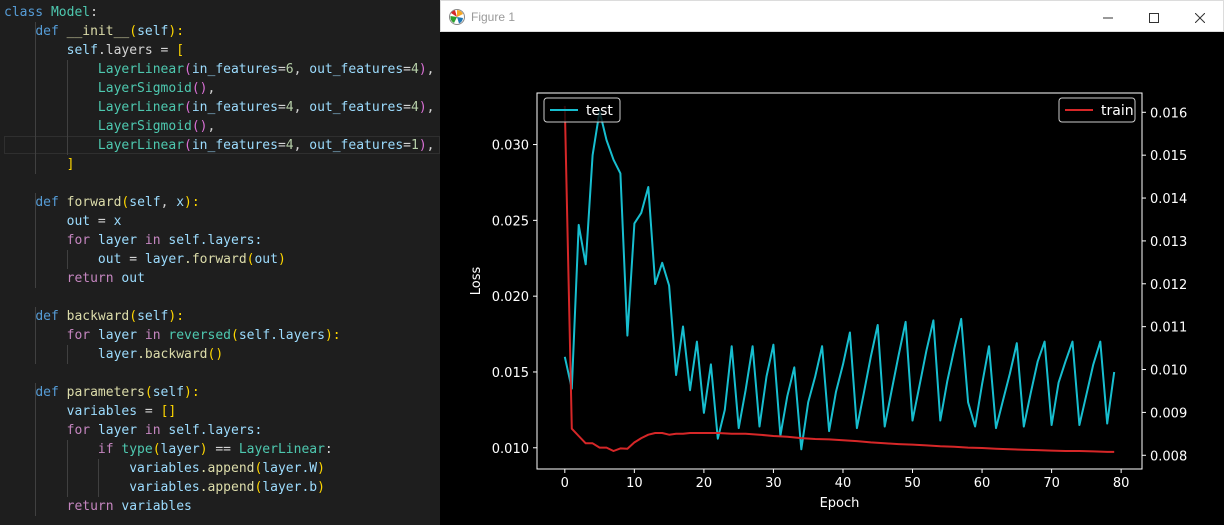 The image size is (1224, 525). What do you see at coordinates (457, 17) in the screenshot?
I see `matplotlib-logo-icon` at bounding box center [457, 17].